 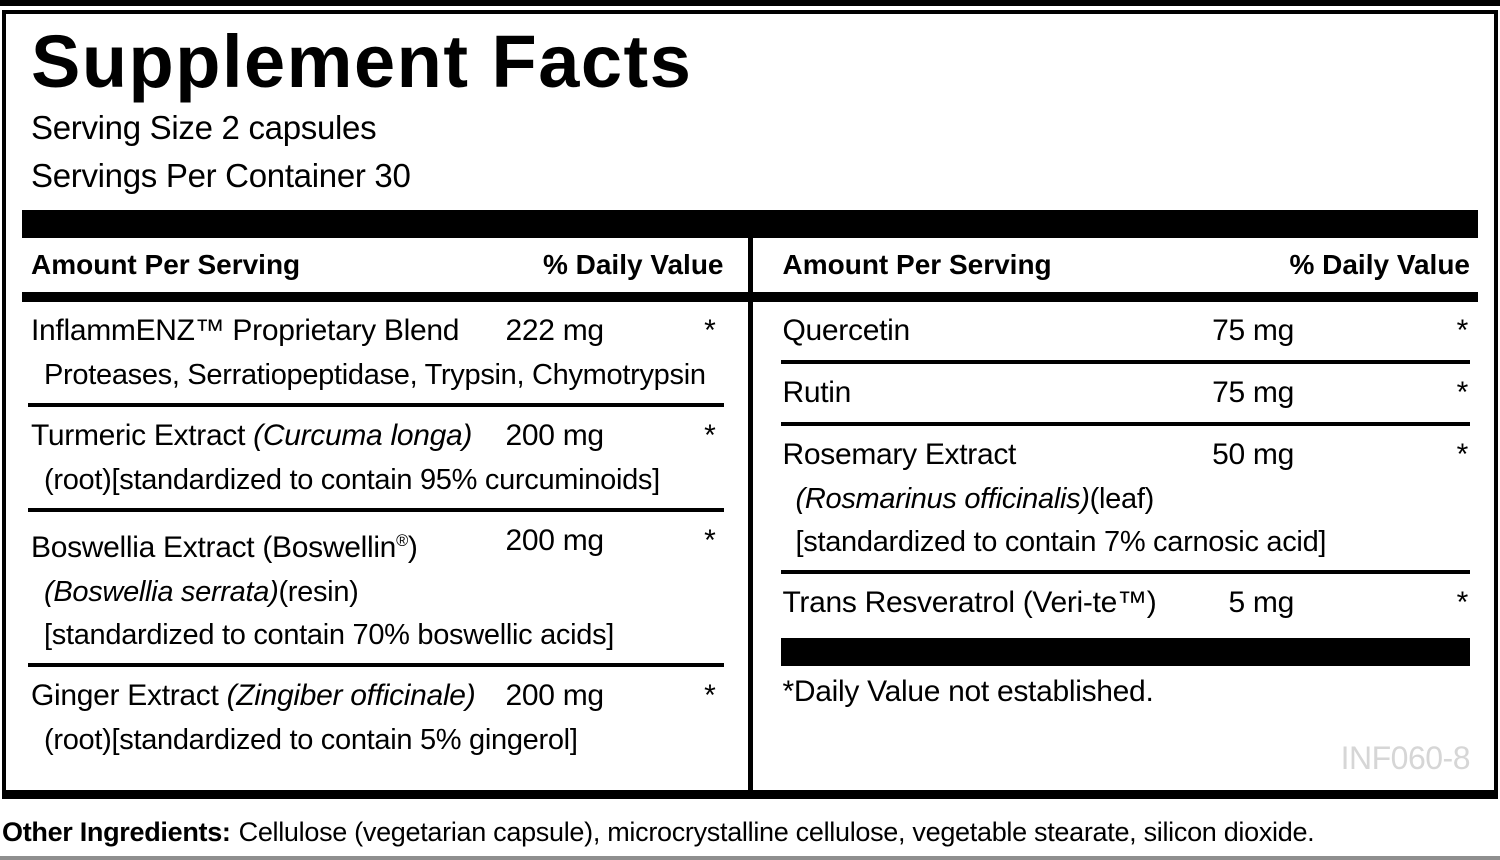 What do you see at coordinates (1125, 652) in the screenshot?
I see `footnote-divider-bar` at bounding box center [1125, 652].